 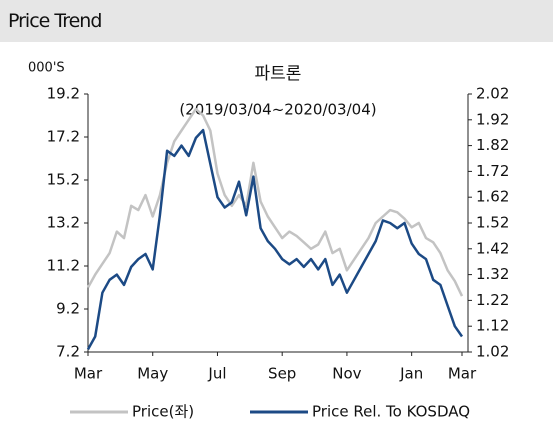 What do you see at coordinates (282, 374) in the screenshot?
I see `x-tick-label: Sep` at bounding box center [282, 374].